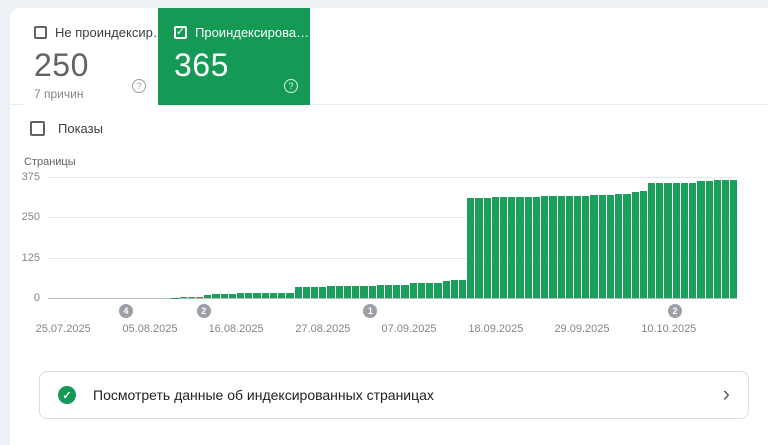  Describe the element at coordinates (36, 298) in the screenshot. I see `y-axis-tick-label: 0` at that location.